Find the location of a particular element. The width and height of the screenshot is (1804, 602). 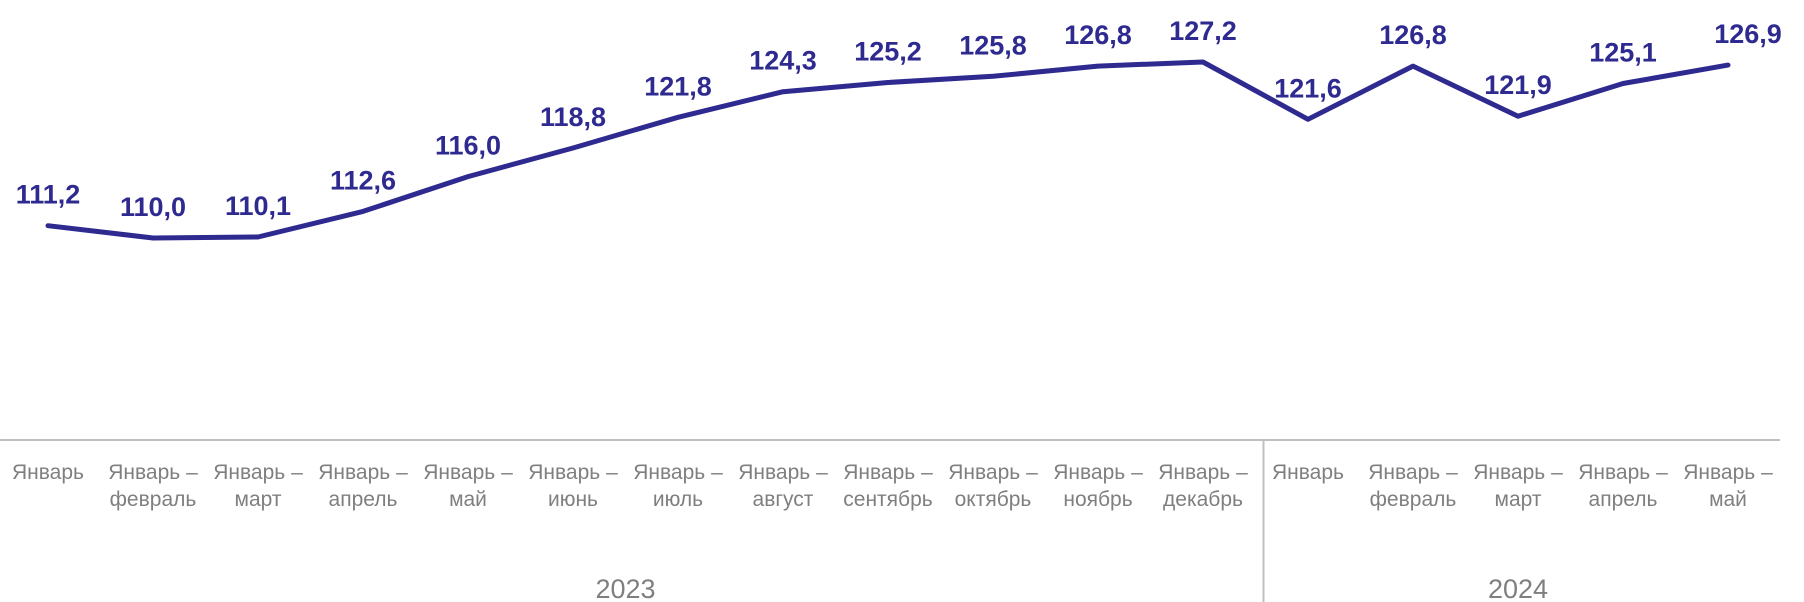

x-tick-label: Январь – август is located at coordinates (783, 486).